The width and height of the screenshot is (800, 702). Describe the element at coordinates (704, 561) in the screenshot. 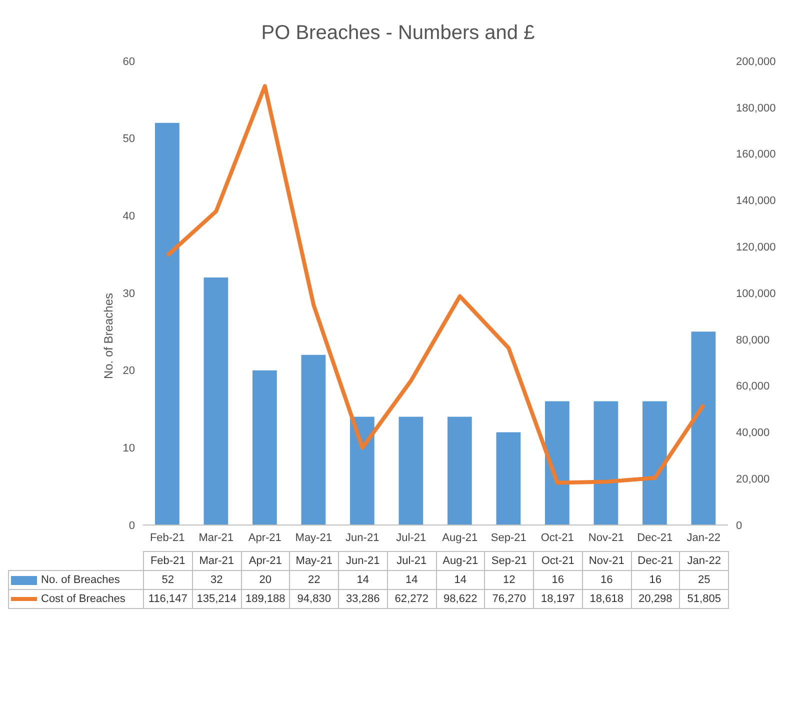

I see `category-label: Jan-22` at that location.